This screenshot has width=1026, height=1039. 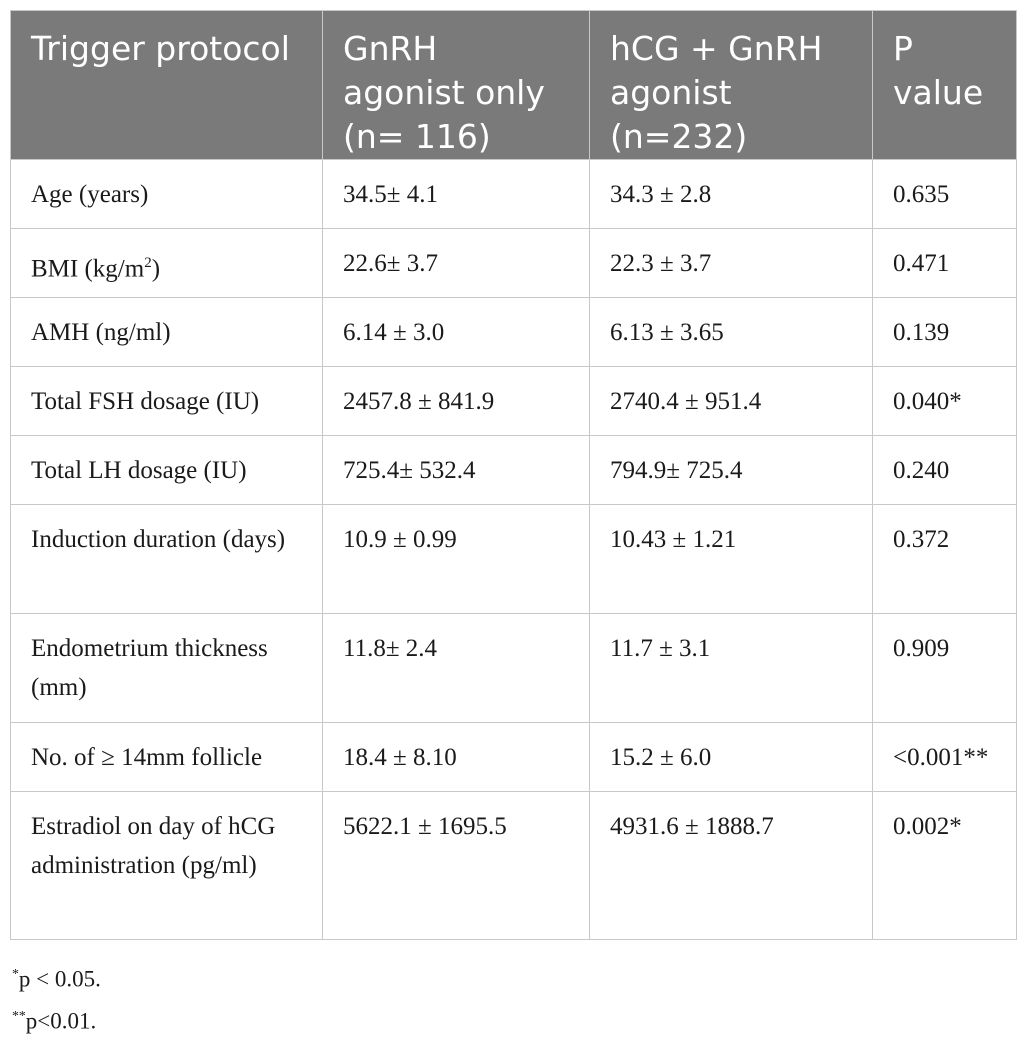 What do you see at coordinates (166, 332) in the screenshot?
I see `row-label: AMH (ng/ml)` at bounding box center [166, 332].